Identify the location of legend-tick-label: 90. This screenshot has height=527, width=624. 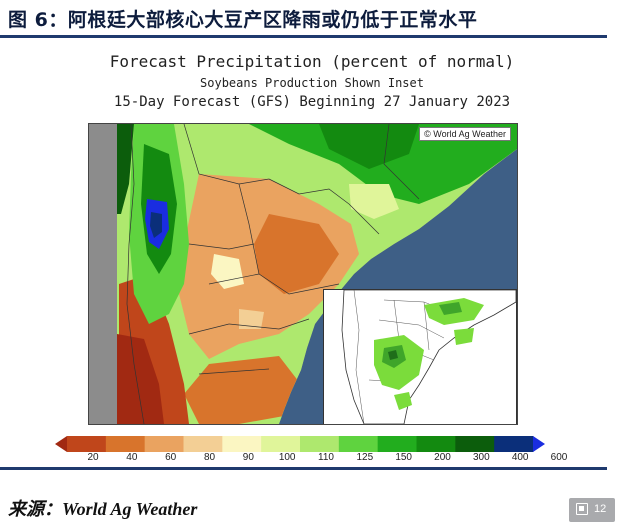
(248, 457).